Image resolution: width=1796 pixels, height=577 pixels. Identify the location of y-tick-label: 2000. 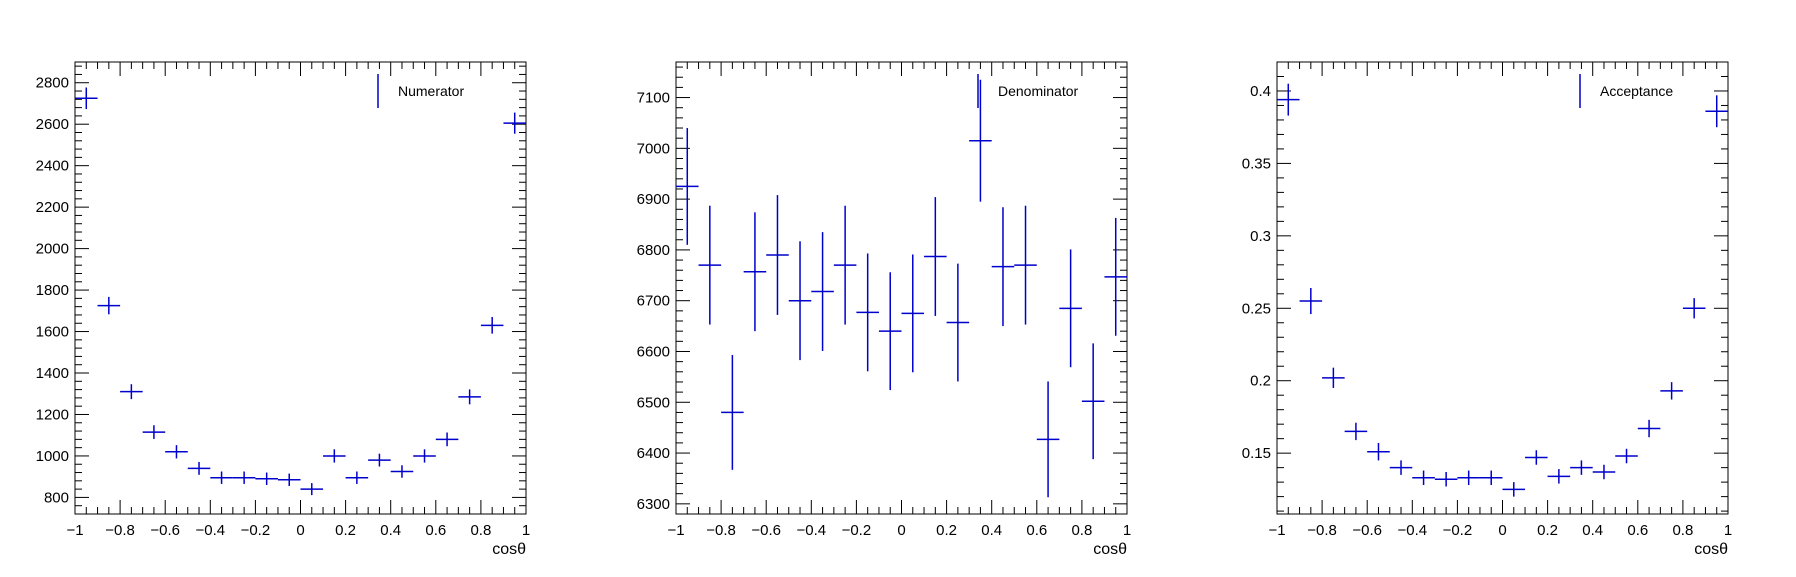
(52, 249).